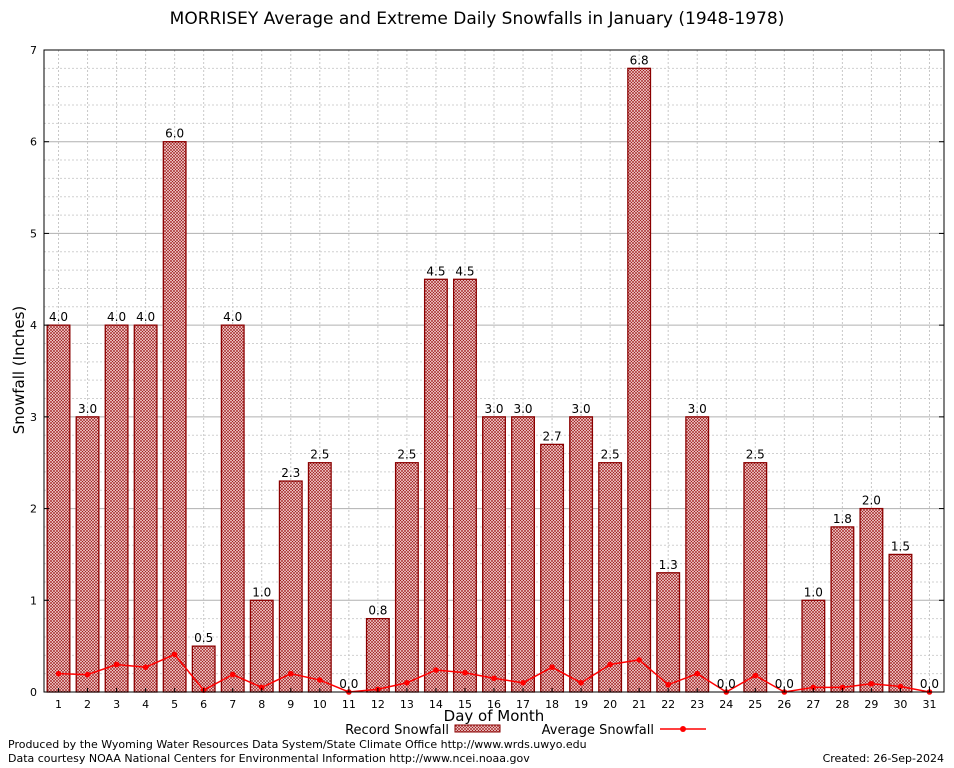  I want to click on bar-value-label: 1.0, so click(261, 592).